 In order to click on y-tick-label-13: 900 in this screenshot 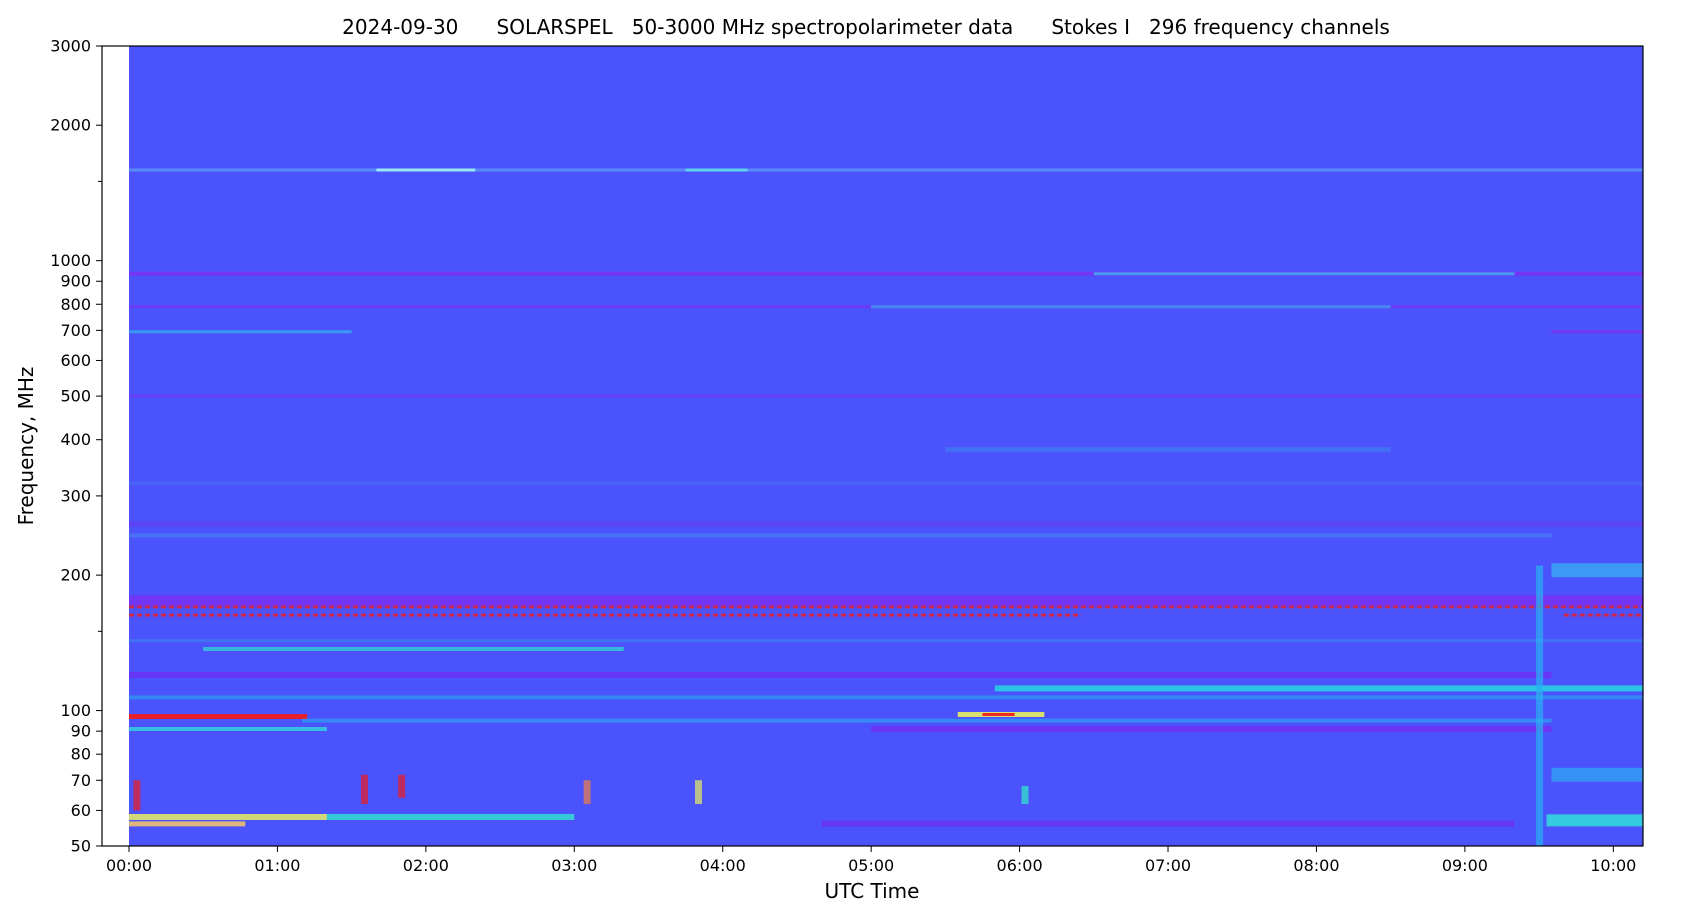, I will do `click(75, 281)`.